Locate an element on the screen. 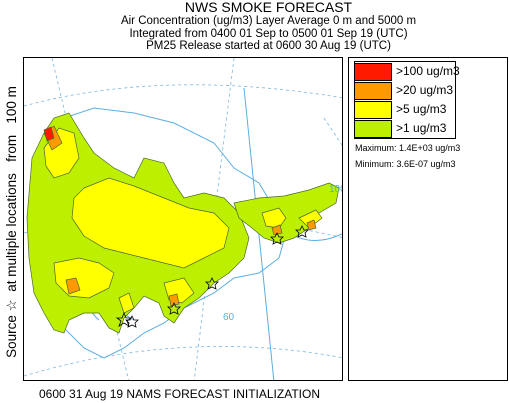 The height and width of the screenshot is (403, 509). legend-label: >20 ug/m3 is located at coordinates (425, 90).